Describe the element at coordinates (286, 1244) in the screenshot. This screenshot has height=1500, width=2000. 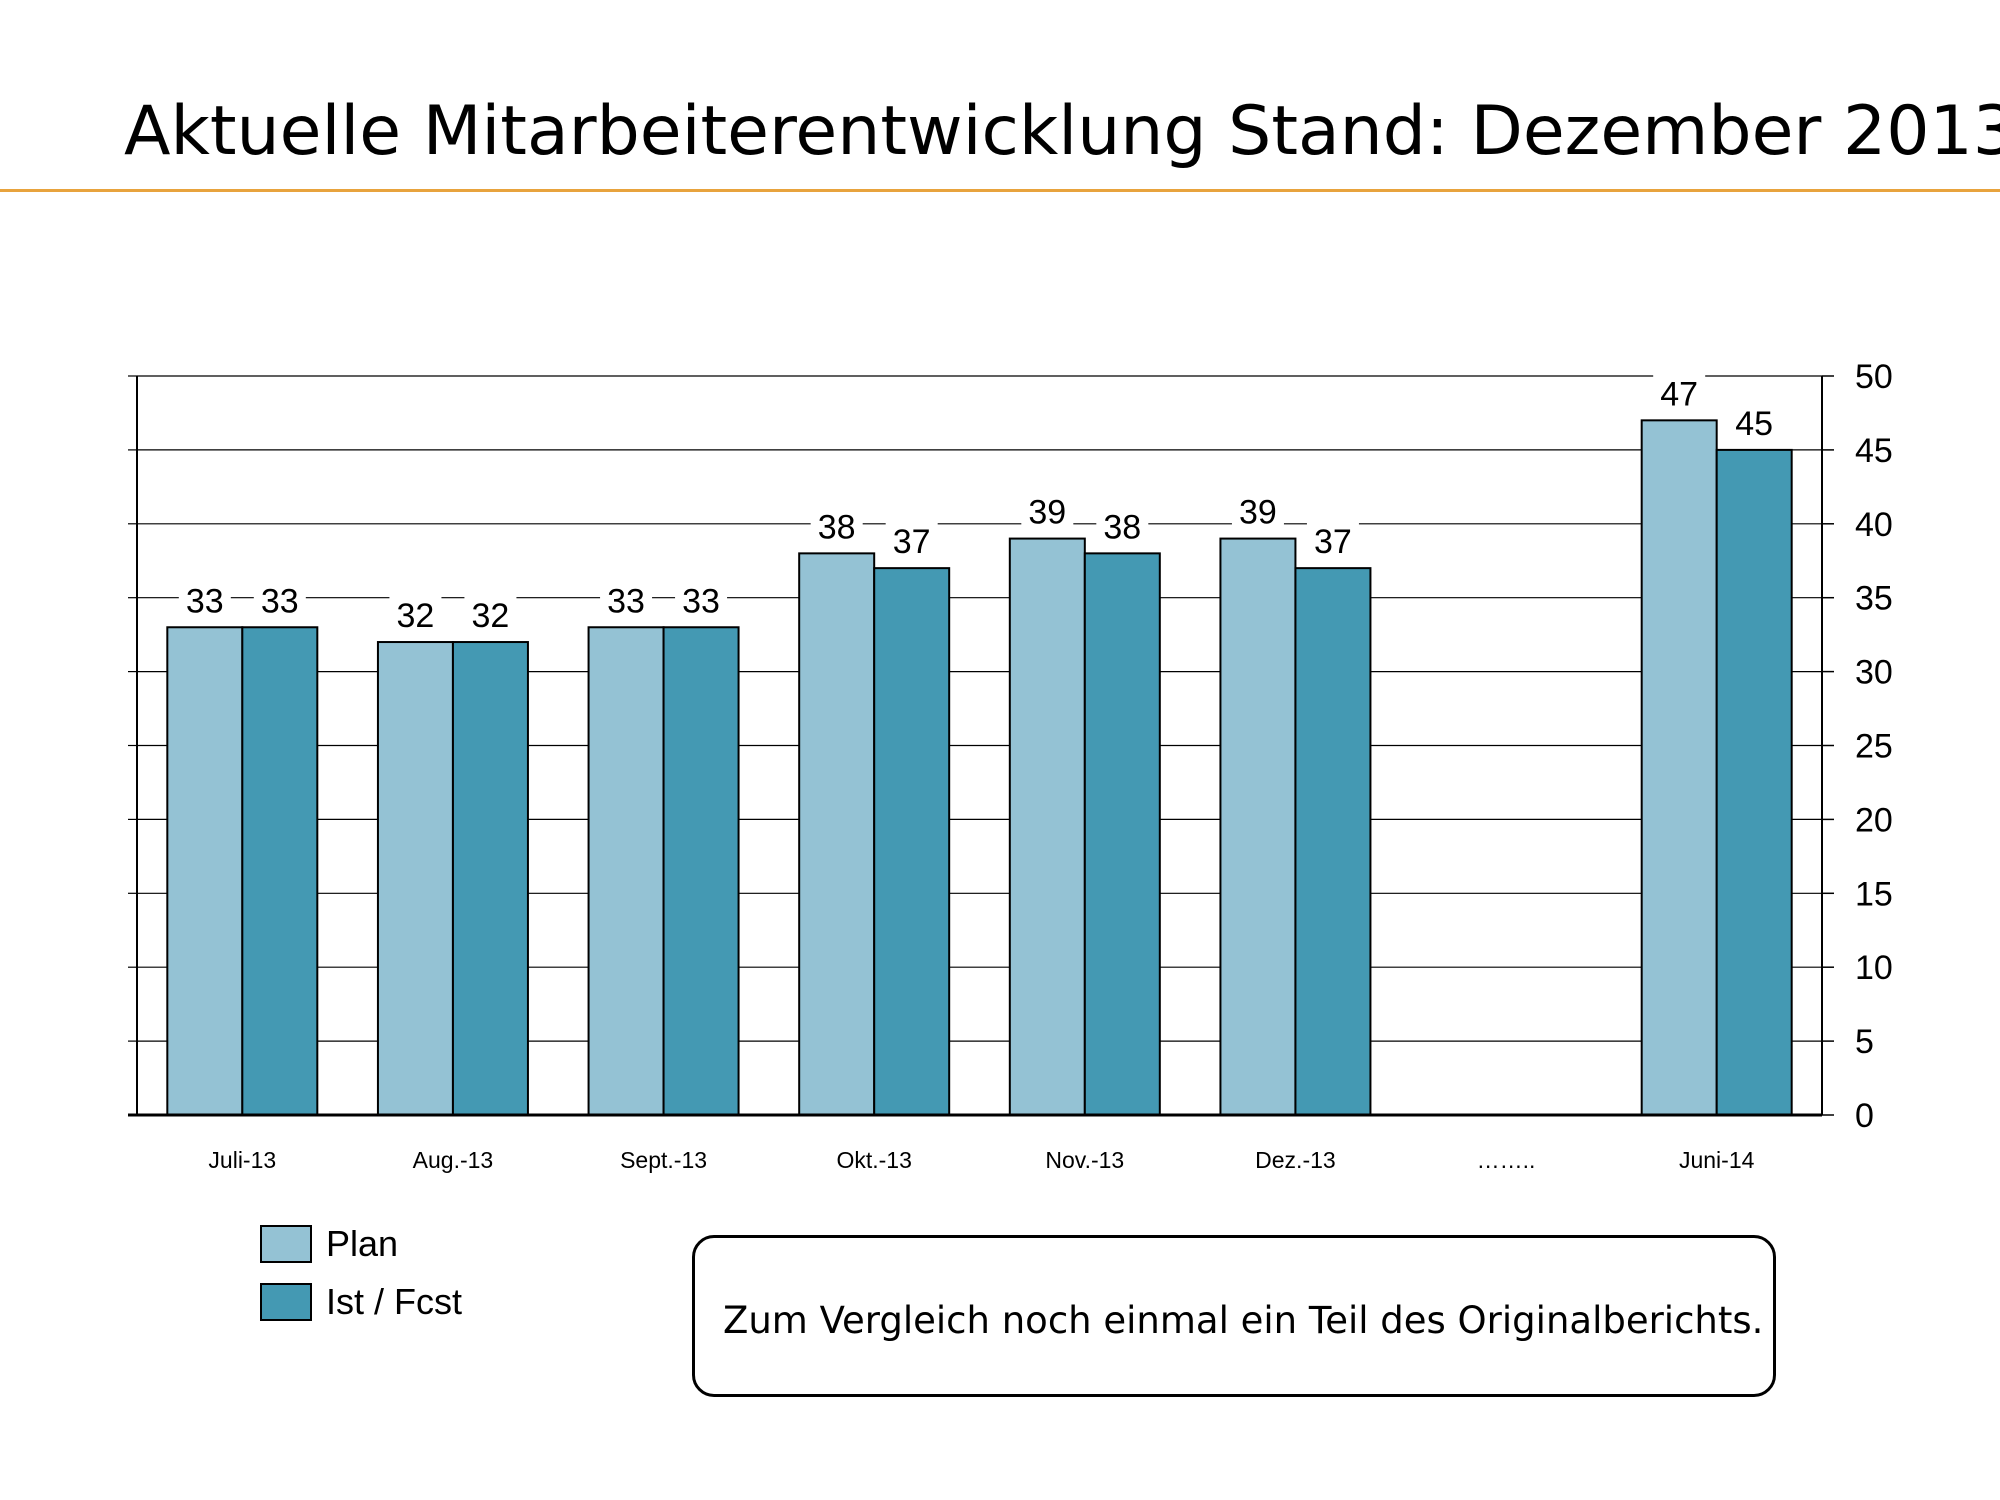
I see `legend-swatch-plan` at that location.